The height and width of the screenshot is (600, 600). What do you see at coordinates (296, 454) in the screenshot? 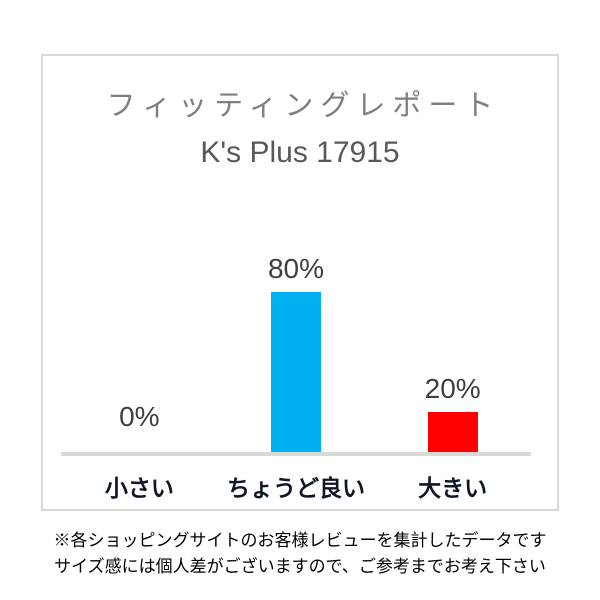
I see `x-axis-line` at bounding box center [296, 454].